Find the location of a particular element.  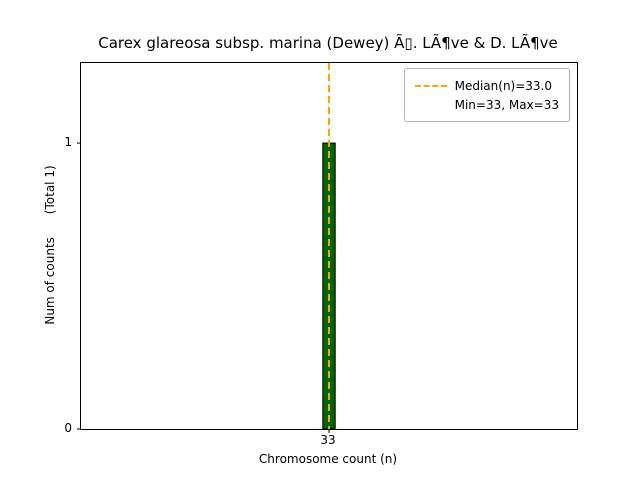

legend-entry-median: Median(n)=33.0 is located at coordinates (486, 85).